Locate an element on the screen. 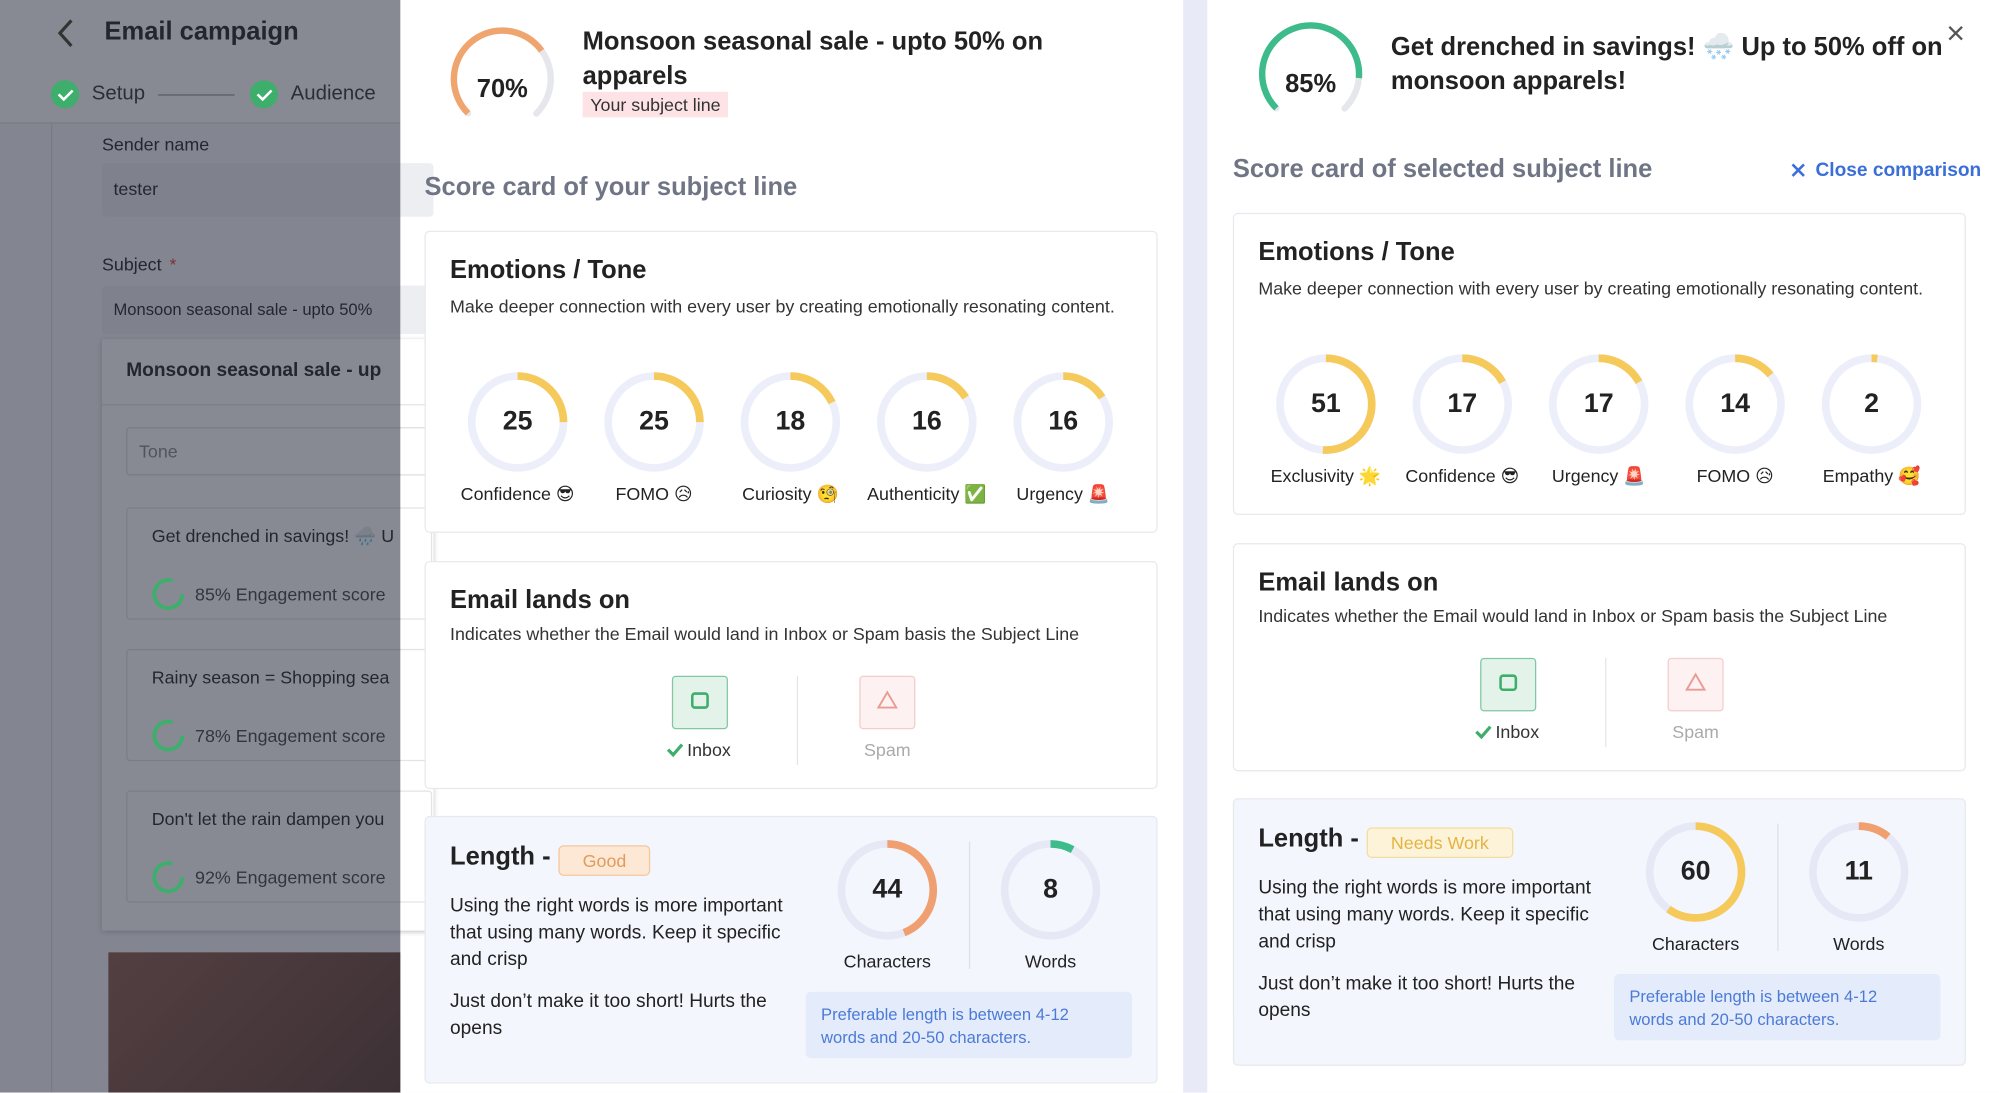 The image size is (1999, 1093). length-value: 60 is located at coordinates (1695, 871).